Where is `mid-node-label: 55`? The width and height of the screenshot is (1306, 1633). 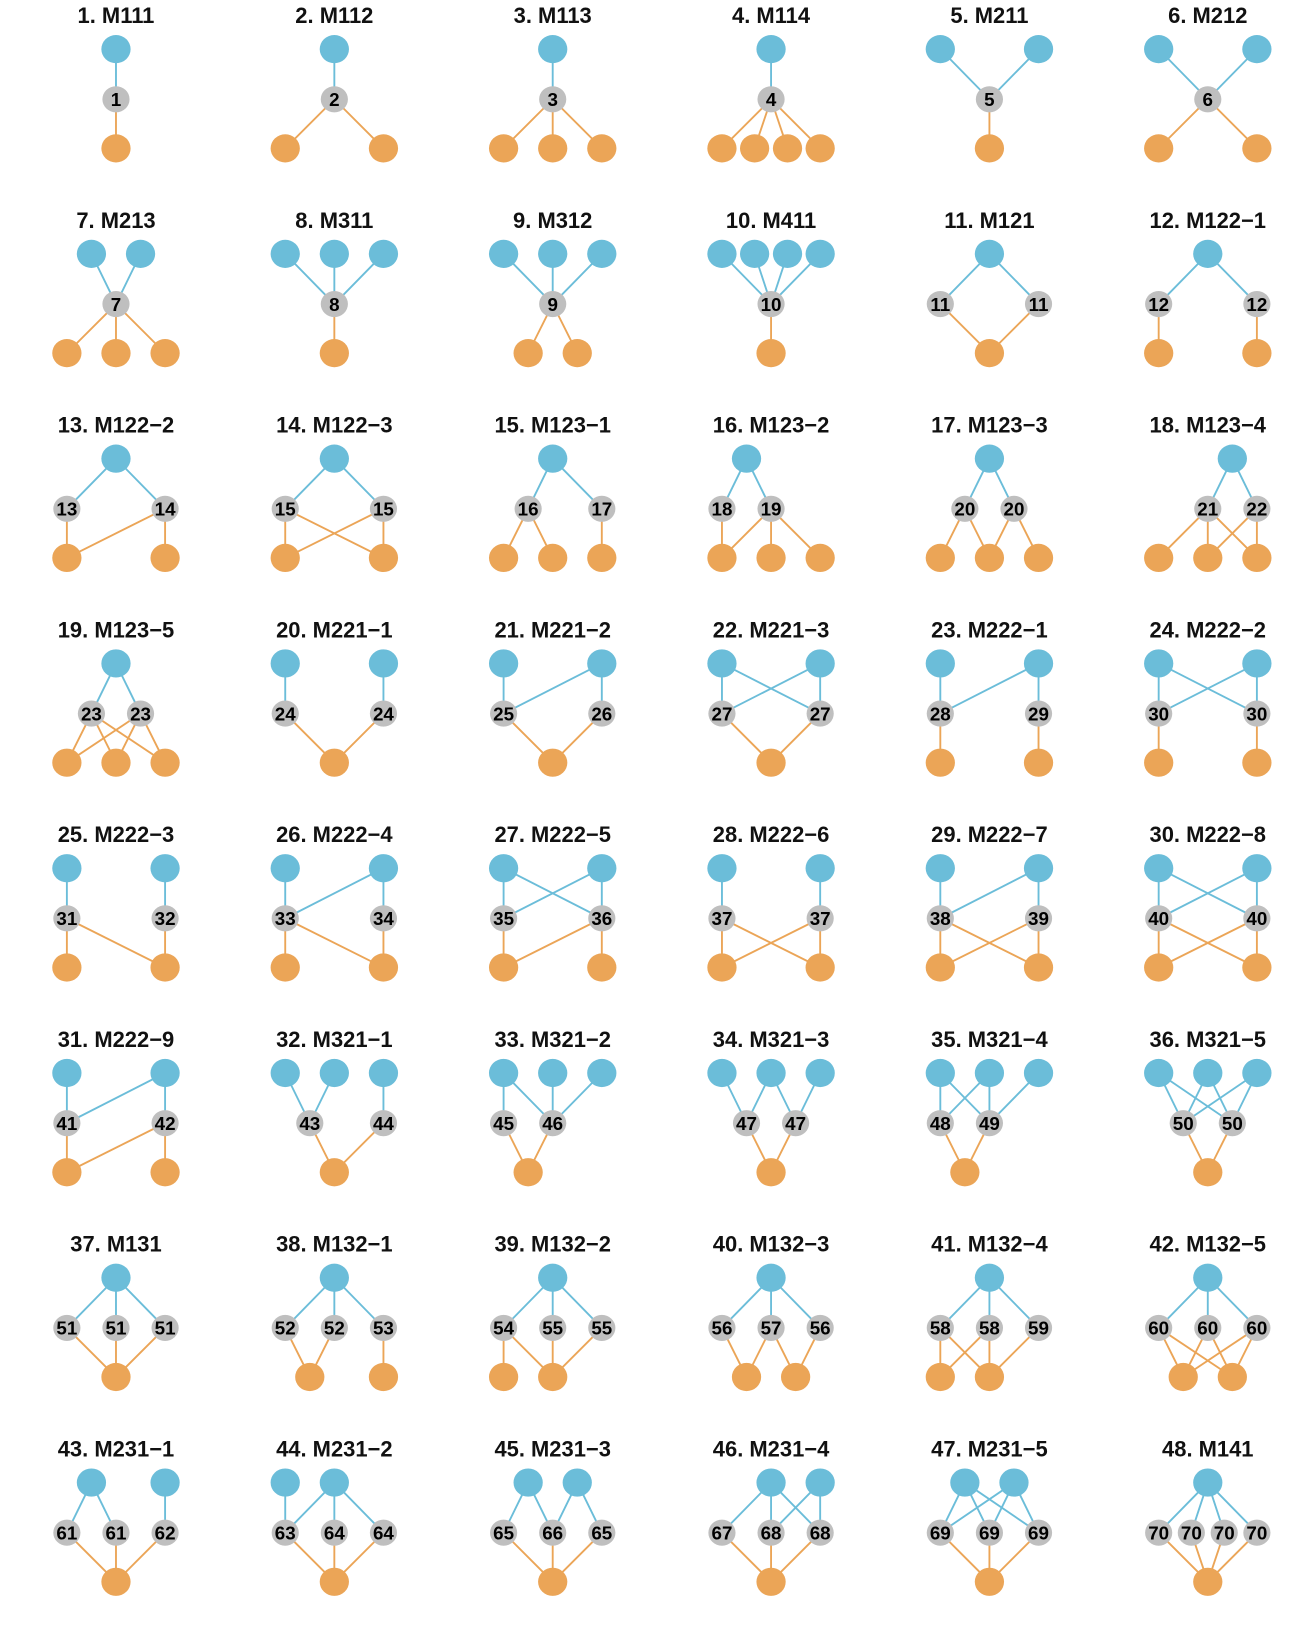 mid-node-label: 55 is located at coordinates (552, 1328).